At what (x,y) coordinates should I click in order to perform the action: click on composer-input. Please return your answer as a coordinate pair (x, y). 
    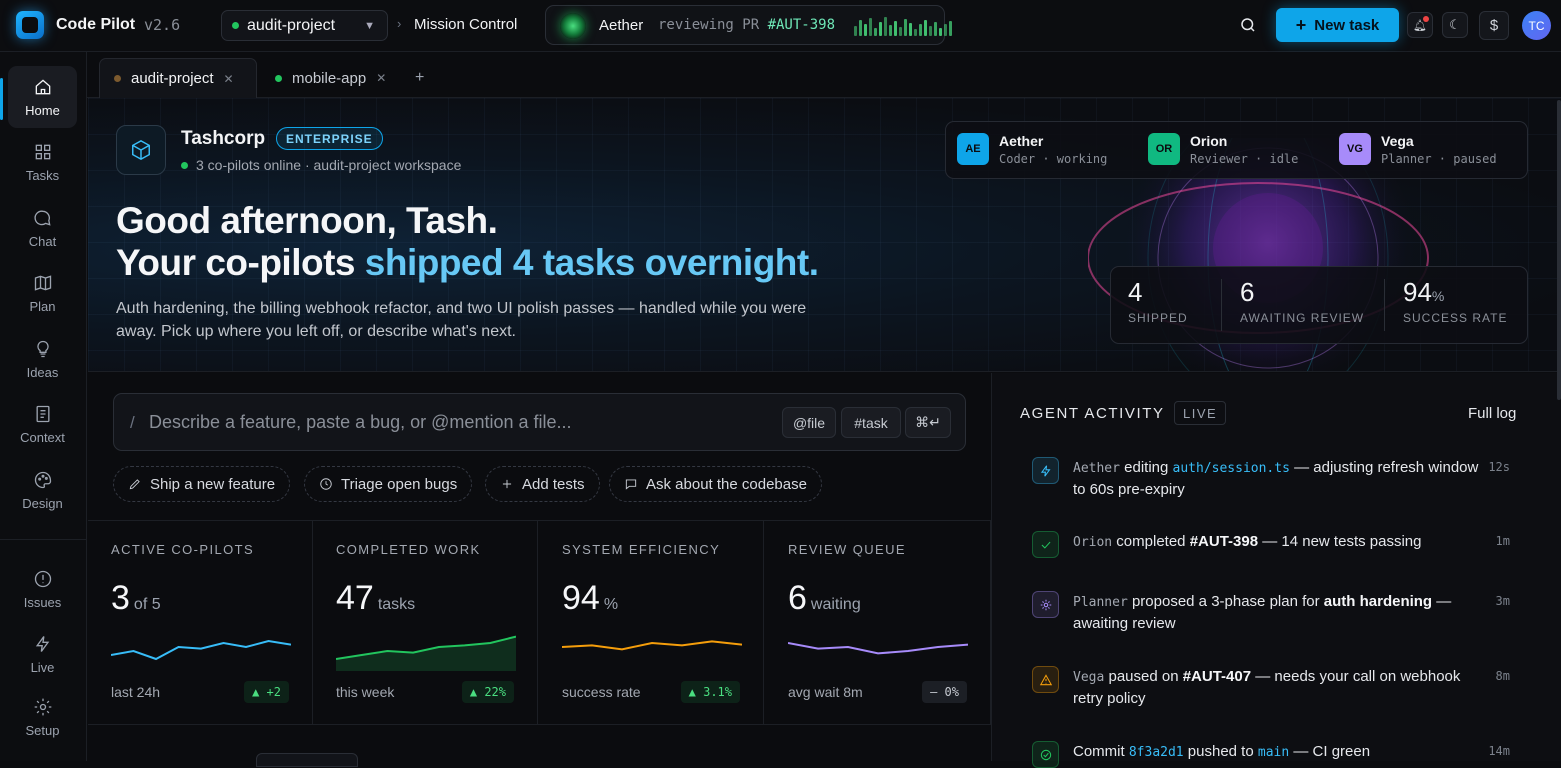
    Looking at the image, I should click on (459, 422).